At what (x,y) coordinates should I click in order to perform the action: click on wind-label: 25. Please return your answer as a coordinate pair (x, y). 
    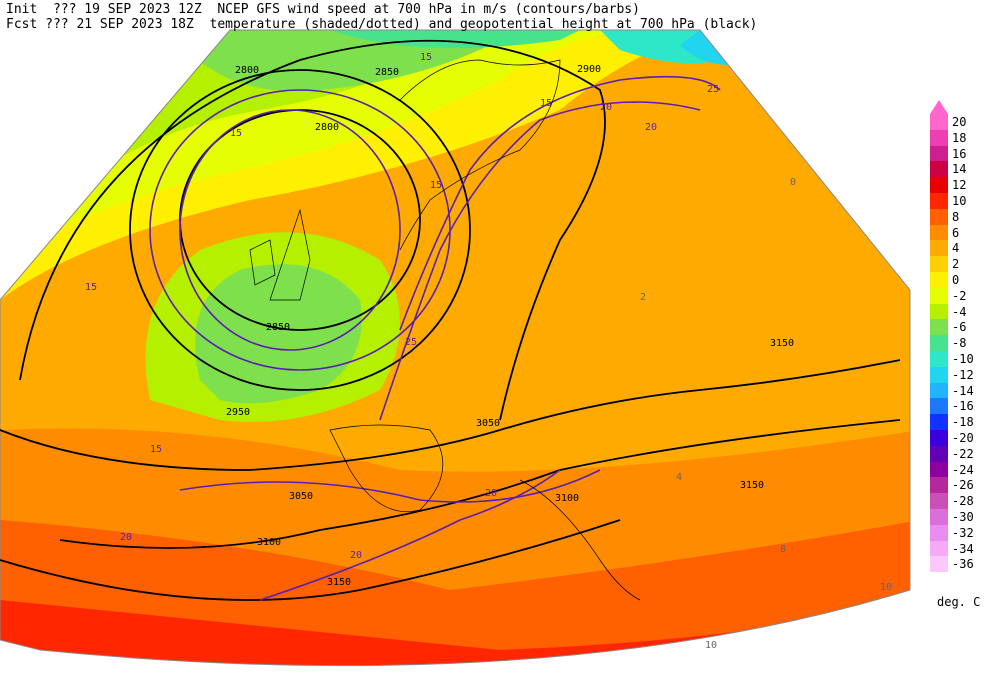
    Looking at the image, I should click on (411, 342).